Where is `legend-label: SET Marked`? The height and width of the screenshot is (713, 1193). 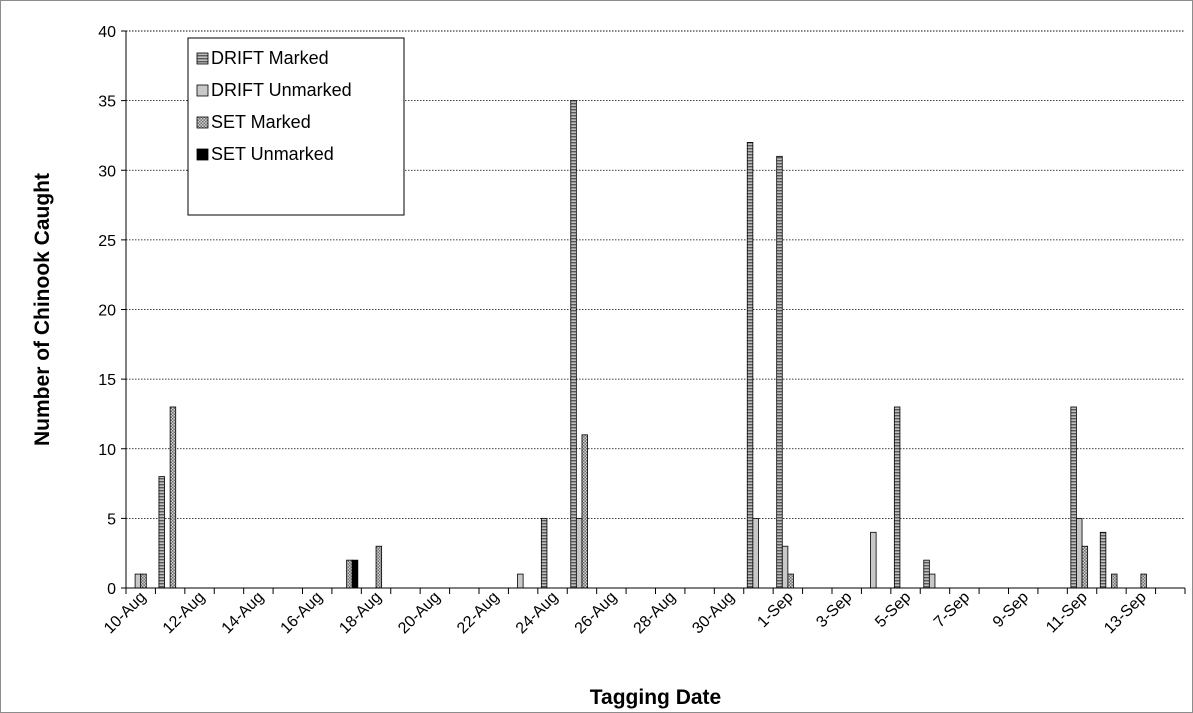 legend-label: SET Marked is located at coordinates (261, 122).